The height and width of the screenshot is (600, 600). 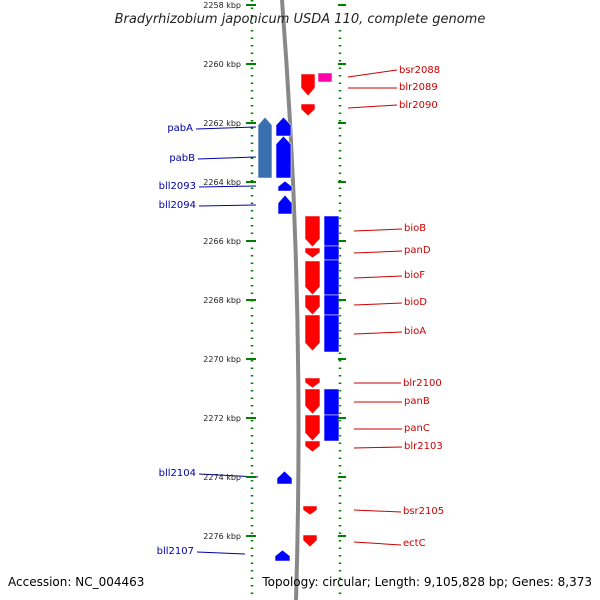 What do you see at coordinates (417, 250) in the screenshot?
I see `gene-label-panD: panD` at bounding box center [417, 250].